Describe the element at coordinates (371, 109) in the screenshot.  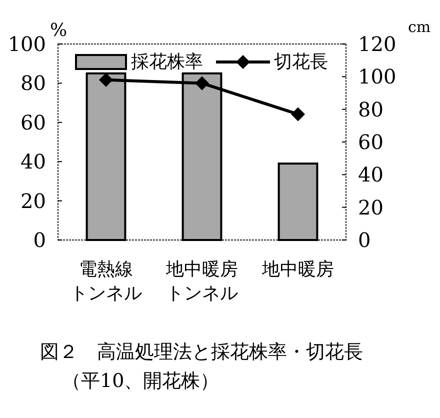
I see `y2-tick-label: 80` at that location.